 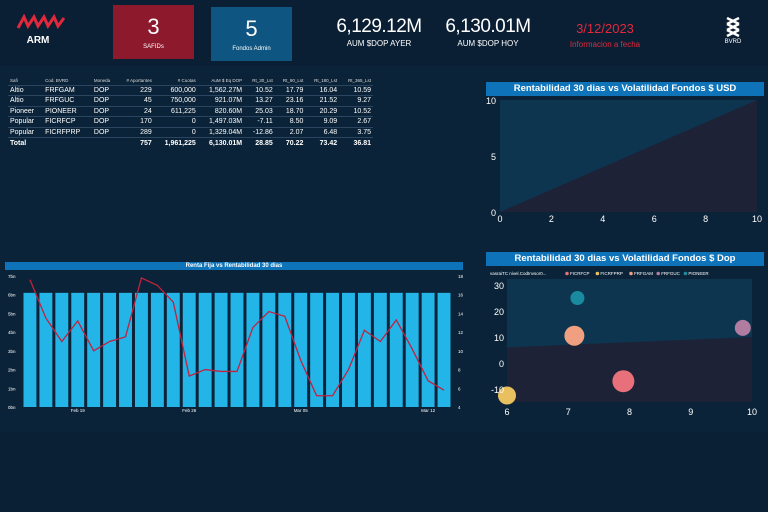 What do you see at coordinates (221, 142) in the screenshot?
I see `table-cell: 6,130.01M` at bounding box center [221, 142].